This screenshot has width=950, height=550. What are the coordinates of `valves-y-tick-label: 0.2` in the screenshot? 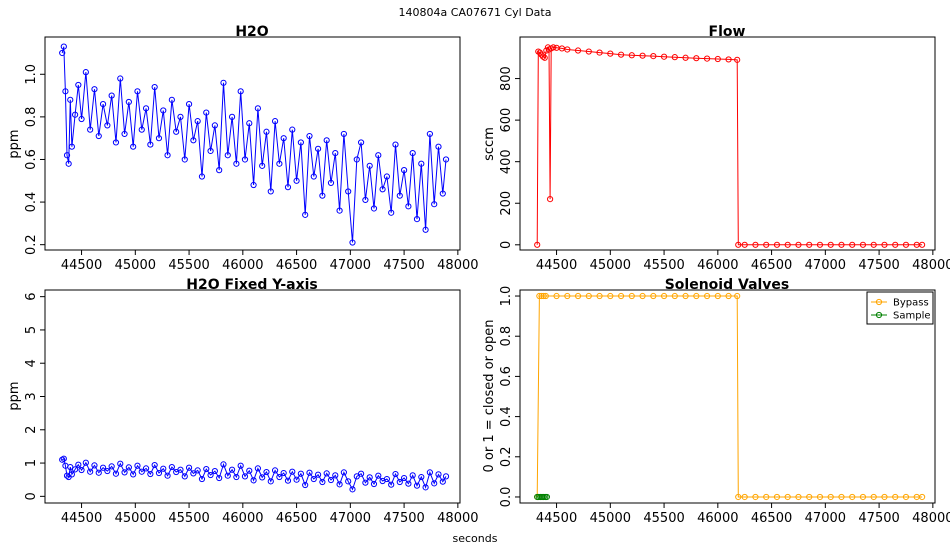 It's located at (506, 456).